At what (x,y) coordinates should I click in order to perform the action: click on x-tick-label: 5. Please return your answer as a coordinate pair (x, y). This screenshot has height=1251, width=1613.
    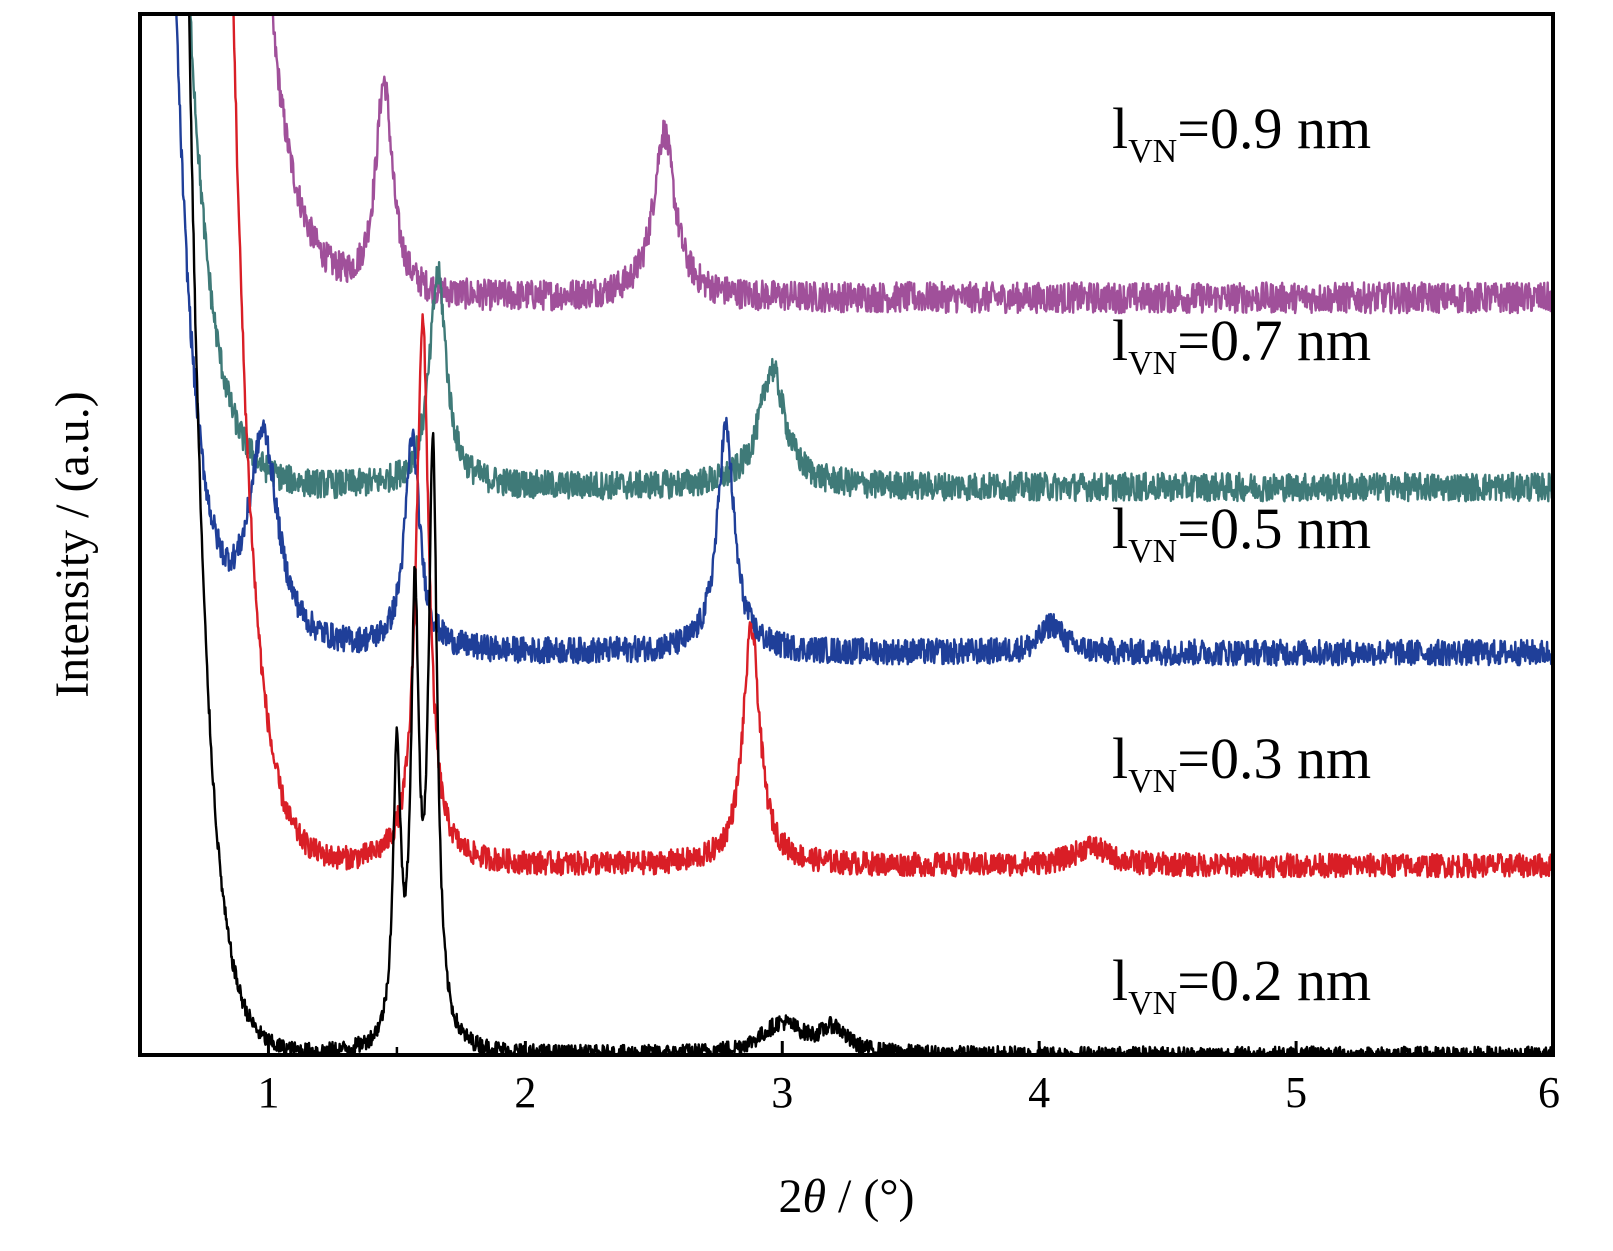
    Looking at the image, I should click on (1296, 1092).